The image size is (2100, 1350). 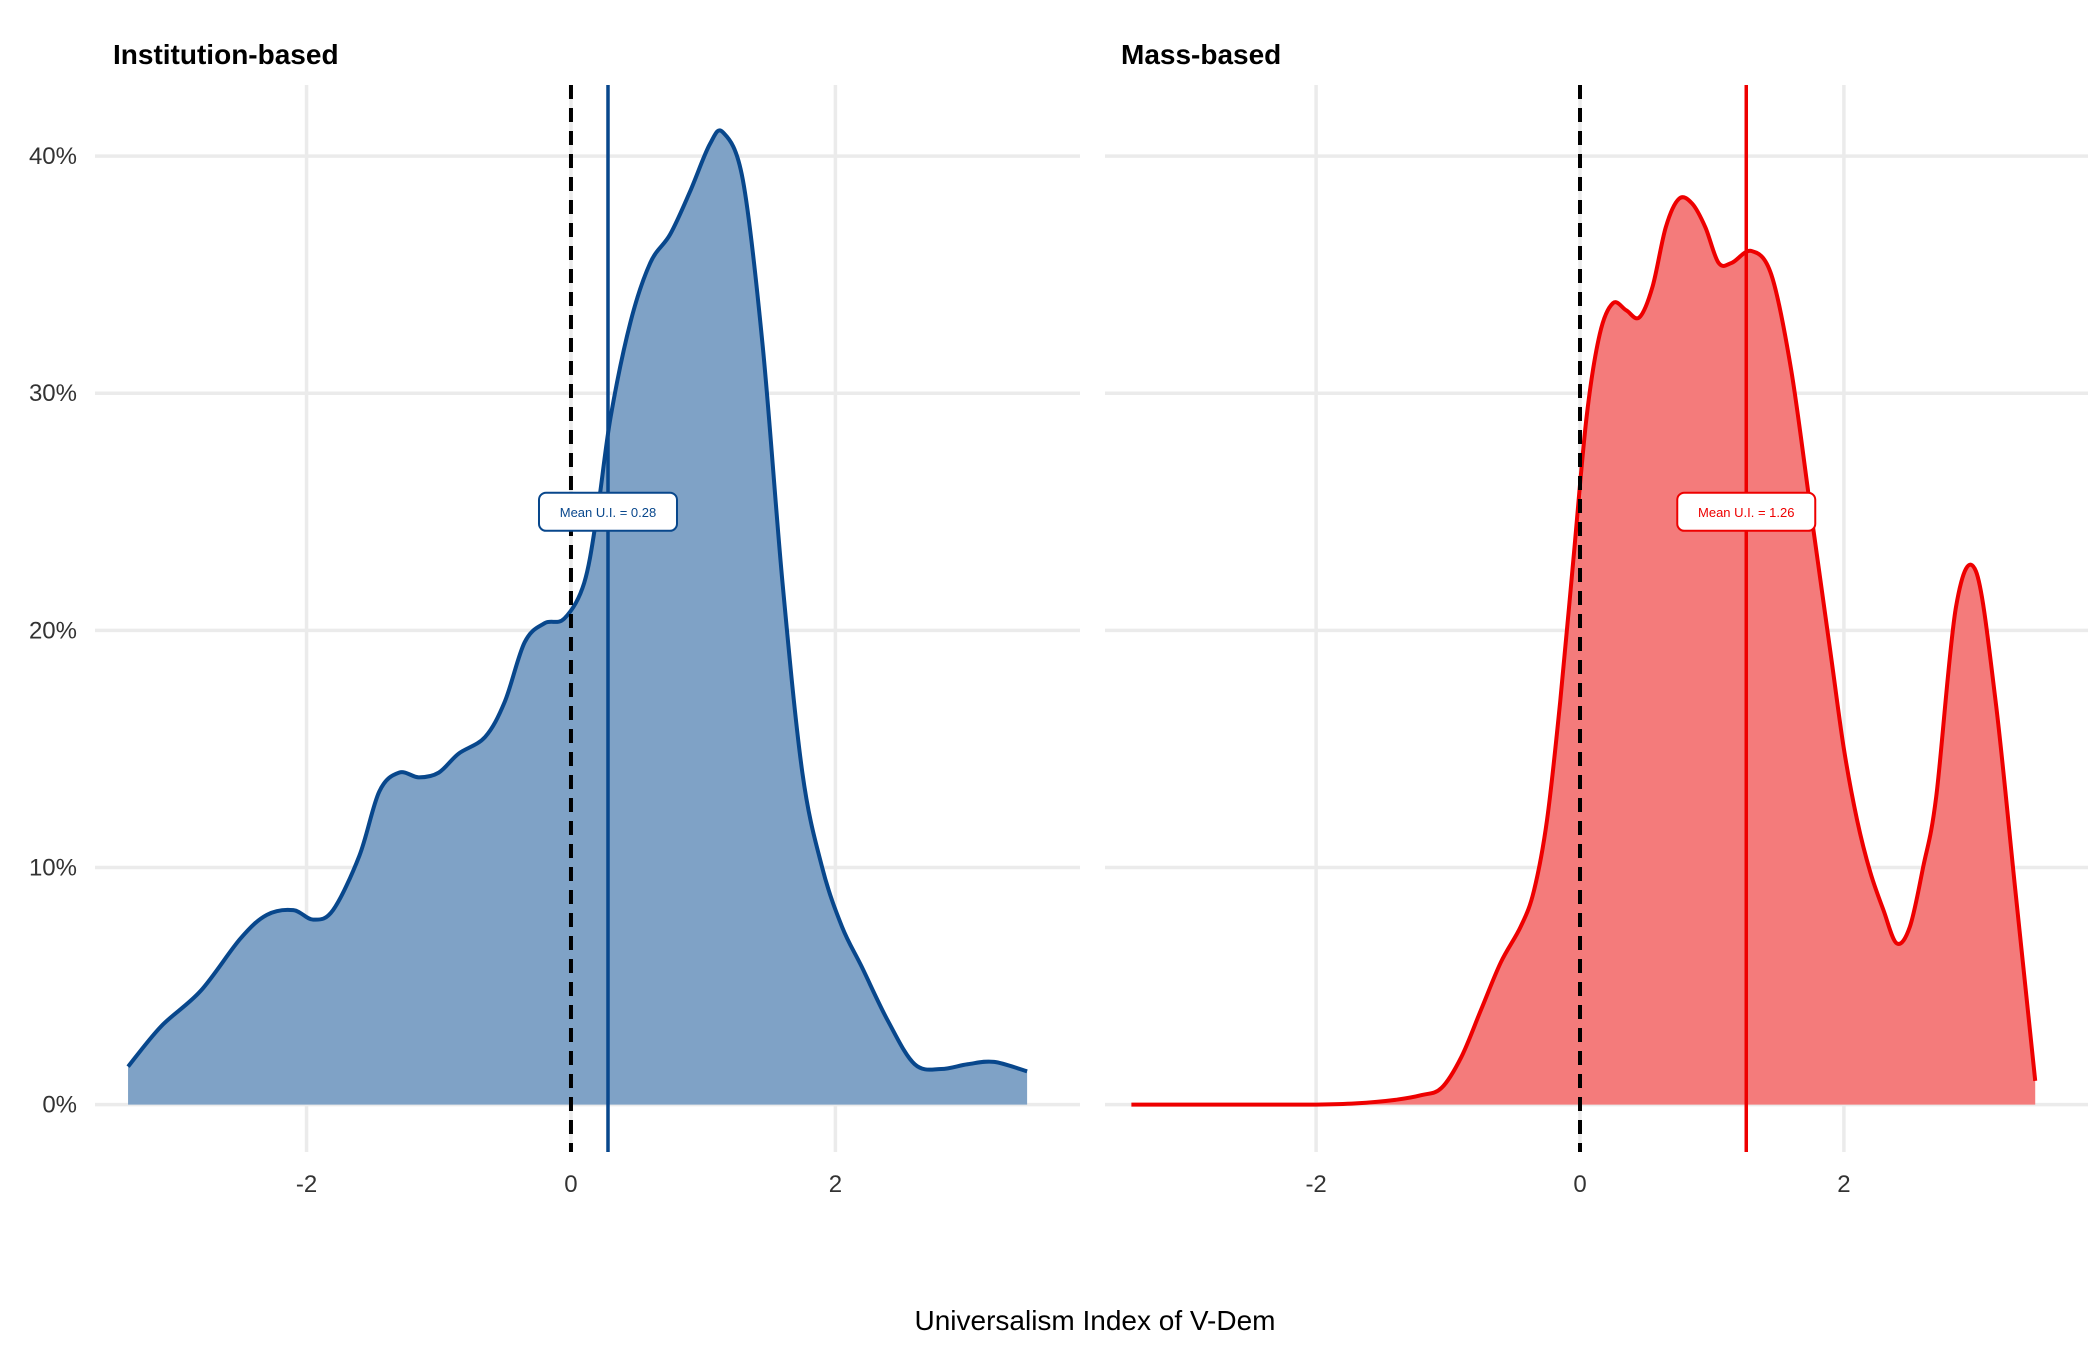 I want to click on mean-annotation-label: Mean U.I. = 1.26, so click(x=1746, y=512).